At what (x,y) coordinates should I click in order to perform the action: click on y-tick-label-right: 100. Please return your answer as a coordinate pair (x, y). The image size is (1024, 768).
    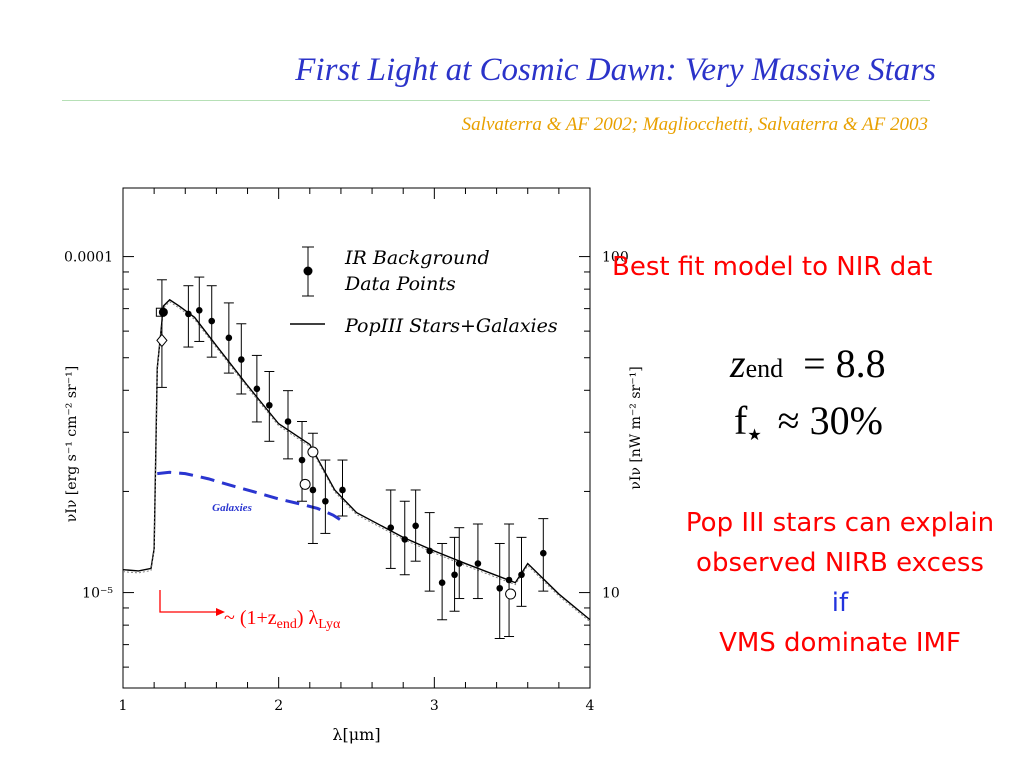
    Looking at the image, I should click on (615, 258).